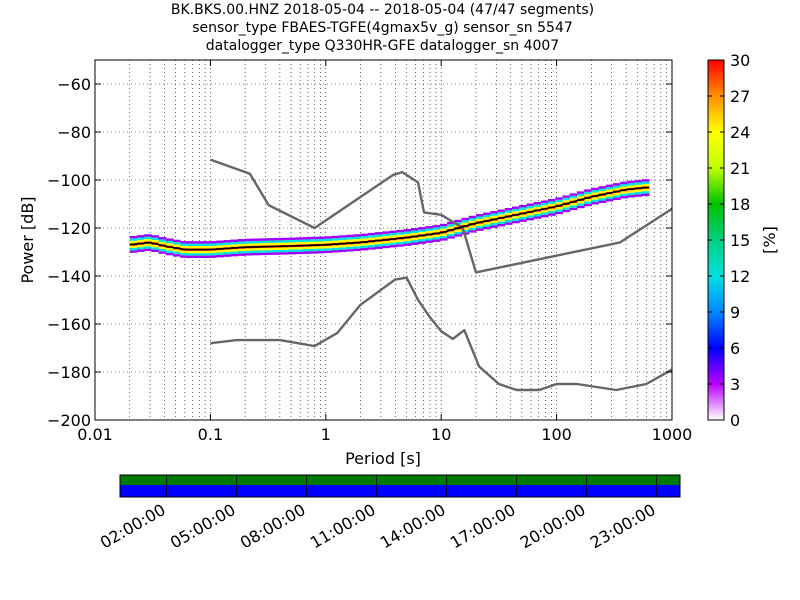 The width and height of the screenshot is (800, 600). Describe the element at coordinates (483, 526) in the screenshot. I see `timeline-tick-label: 17:00:00` at that location.